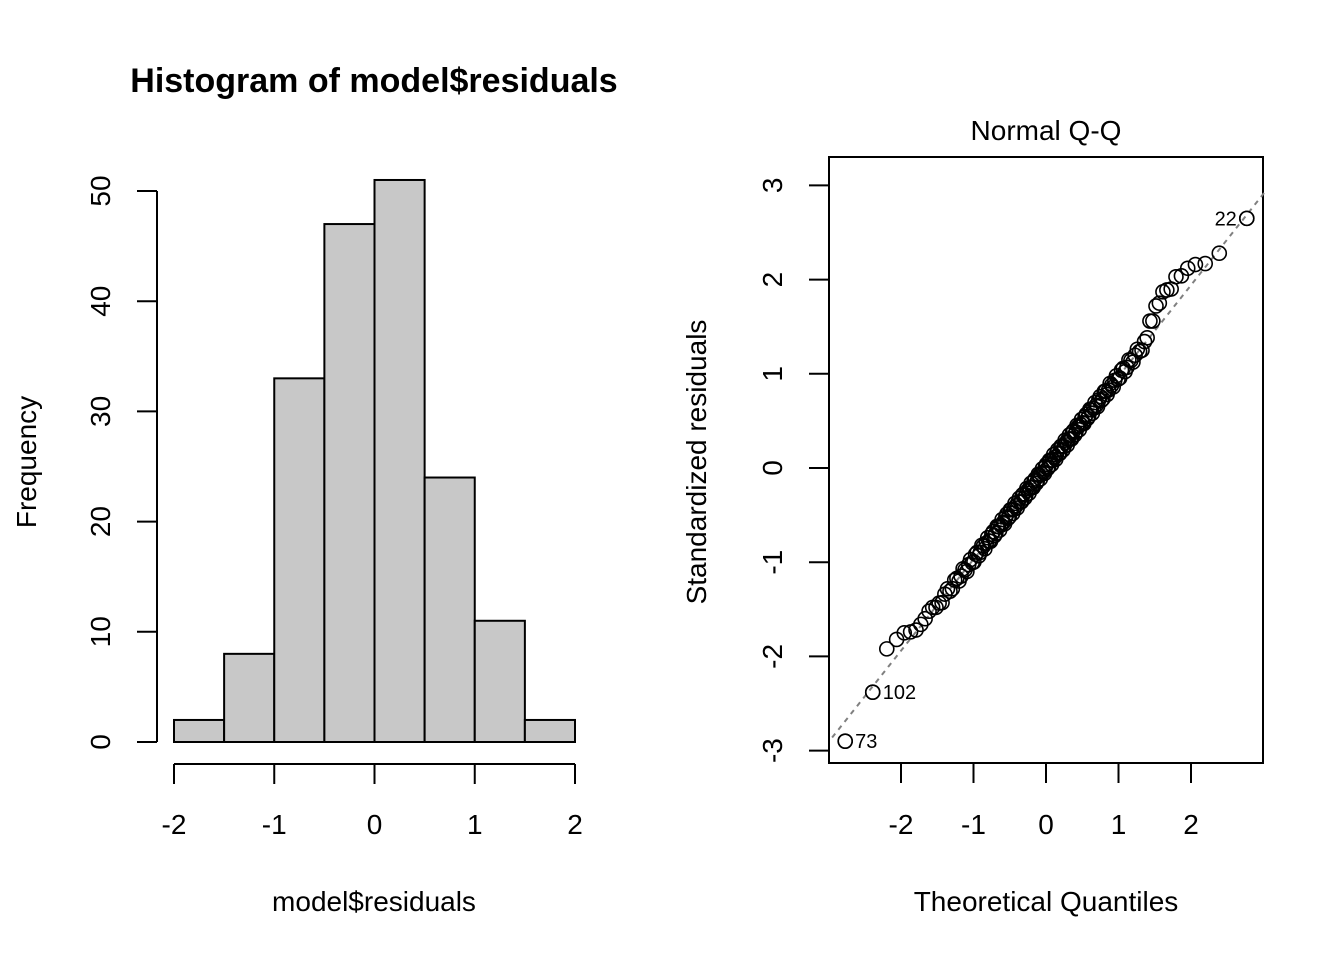 The height and width of the screenshot is (965, 1344). I want to click on histogram-title: Histogram of model$residuals, so click(373, 81).